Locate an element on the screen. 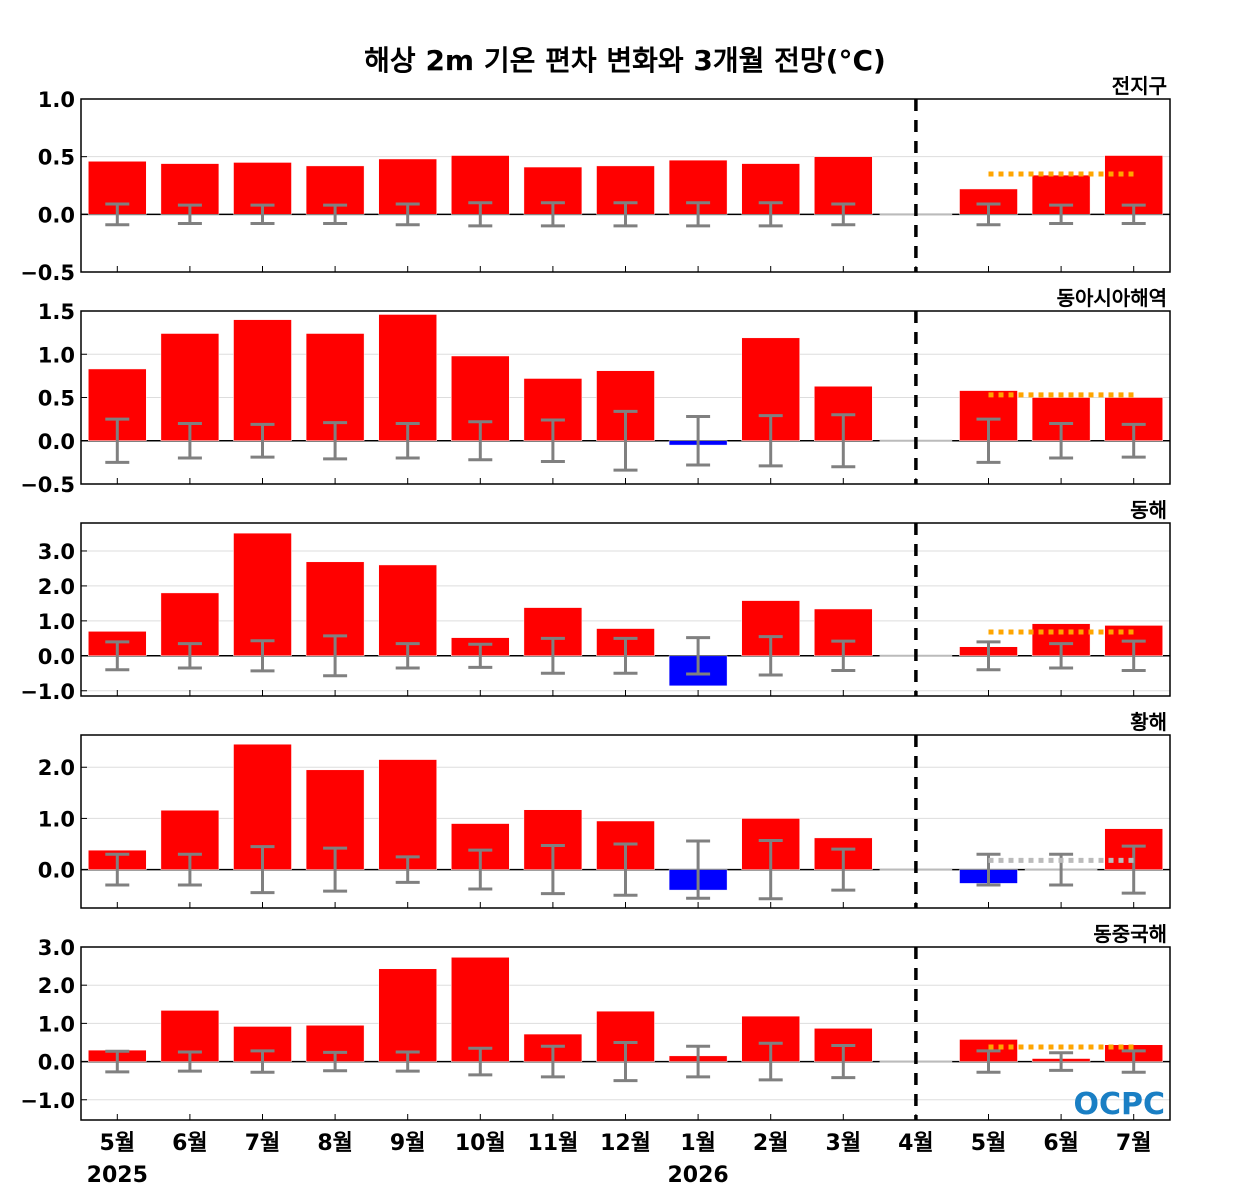 The height and width of the screenshot is (1200, 1250). x-tick-label: 2월 is located at coordinates (771, 1143).